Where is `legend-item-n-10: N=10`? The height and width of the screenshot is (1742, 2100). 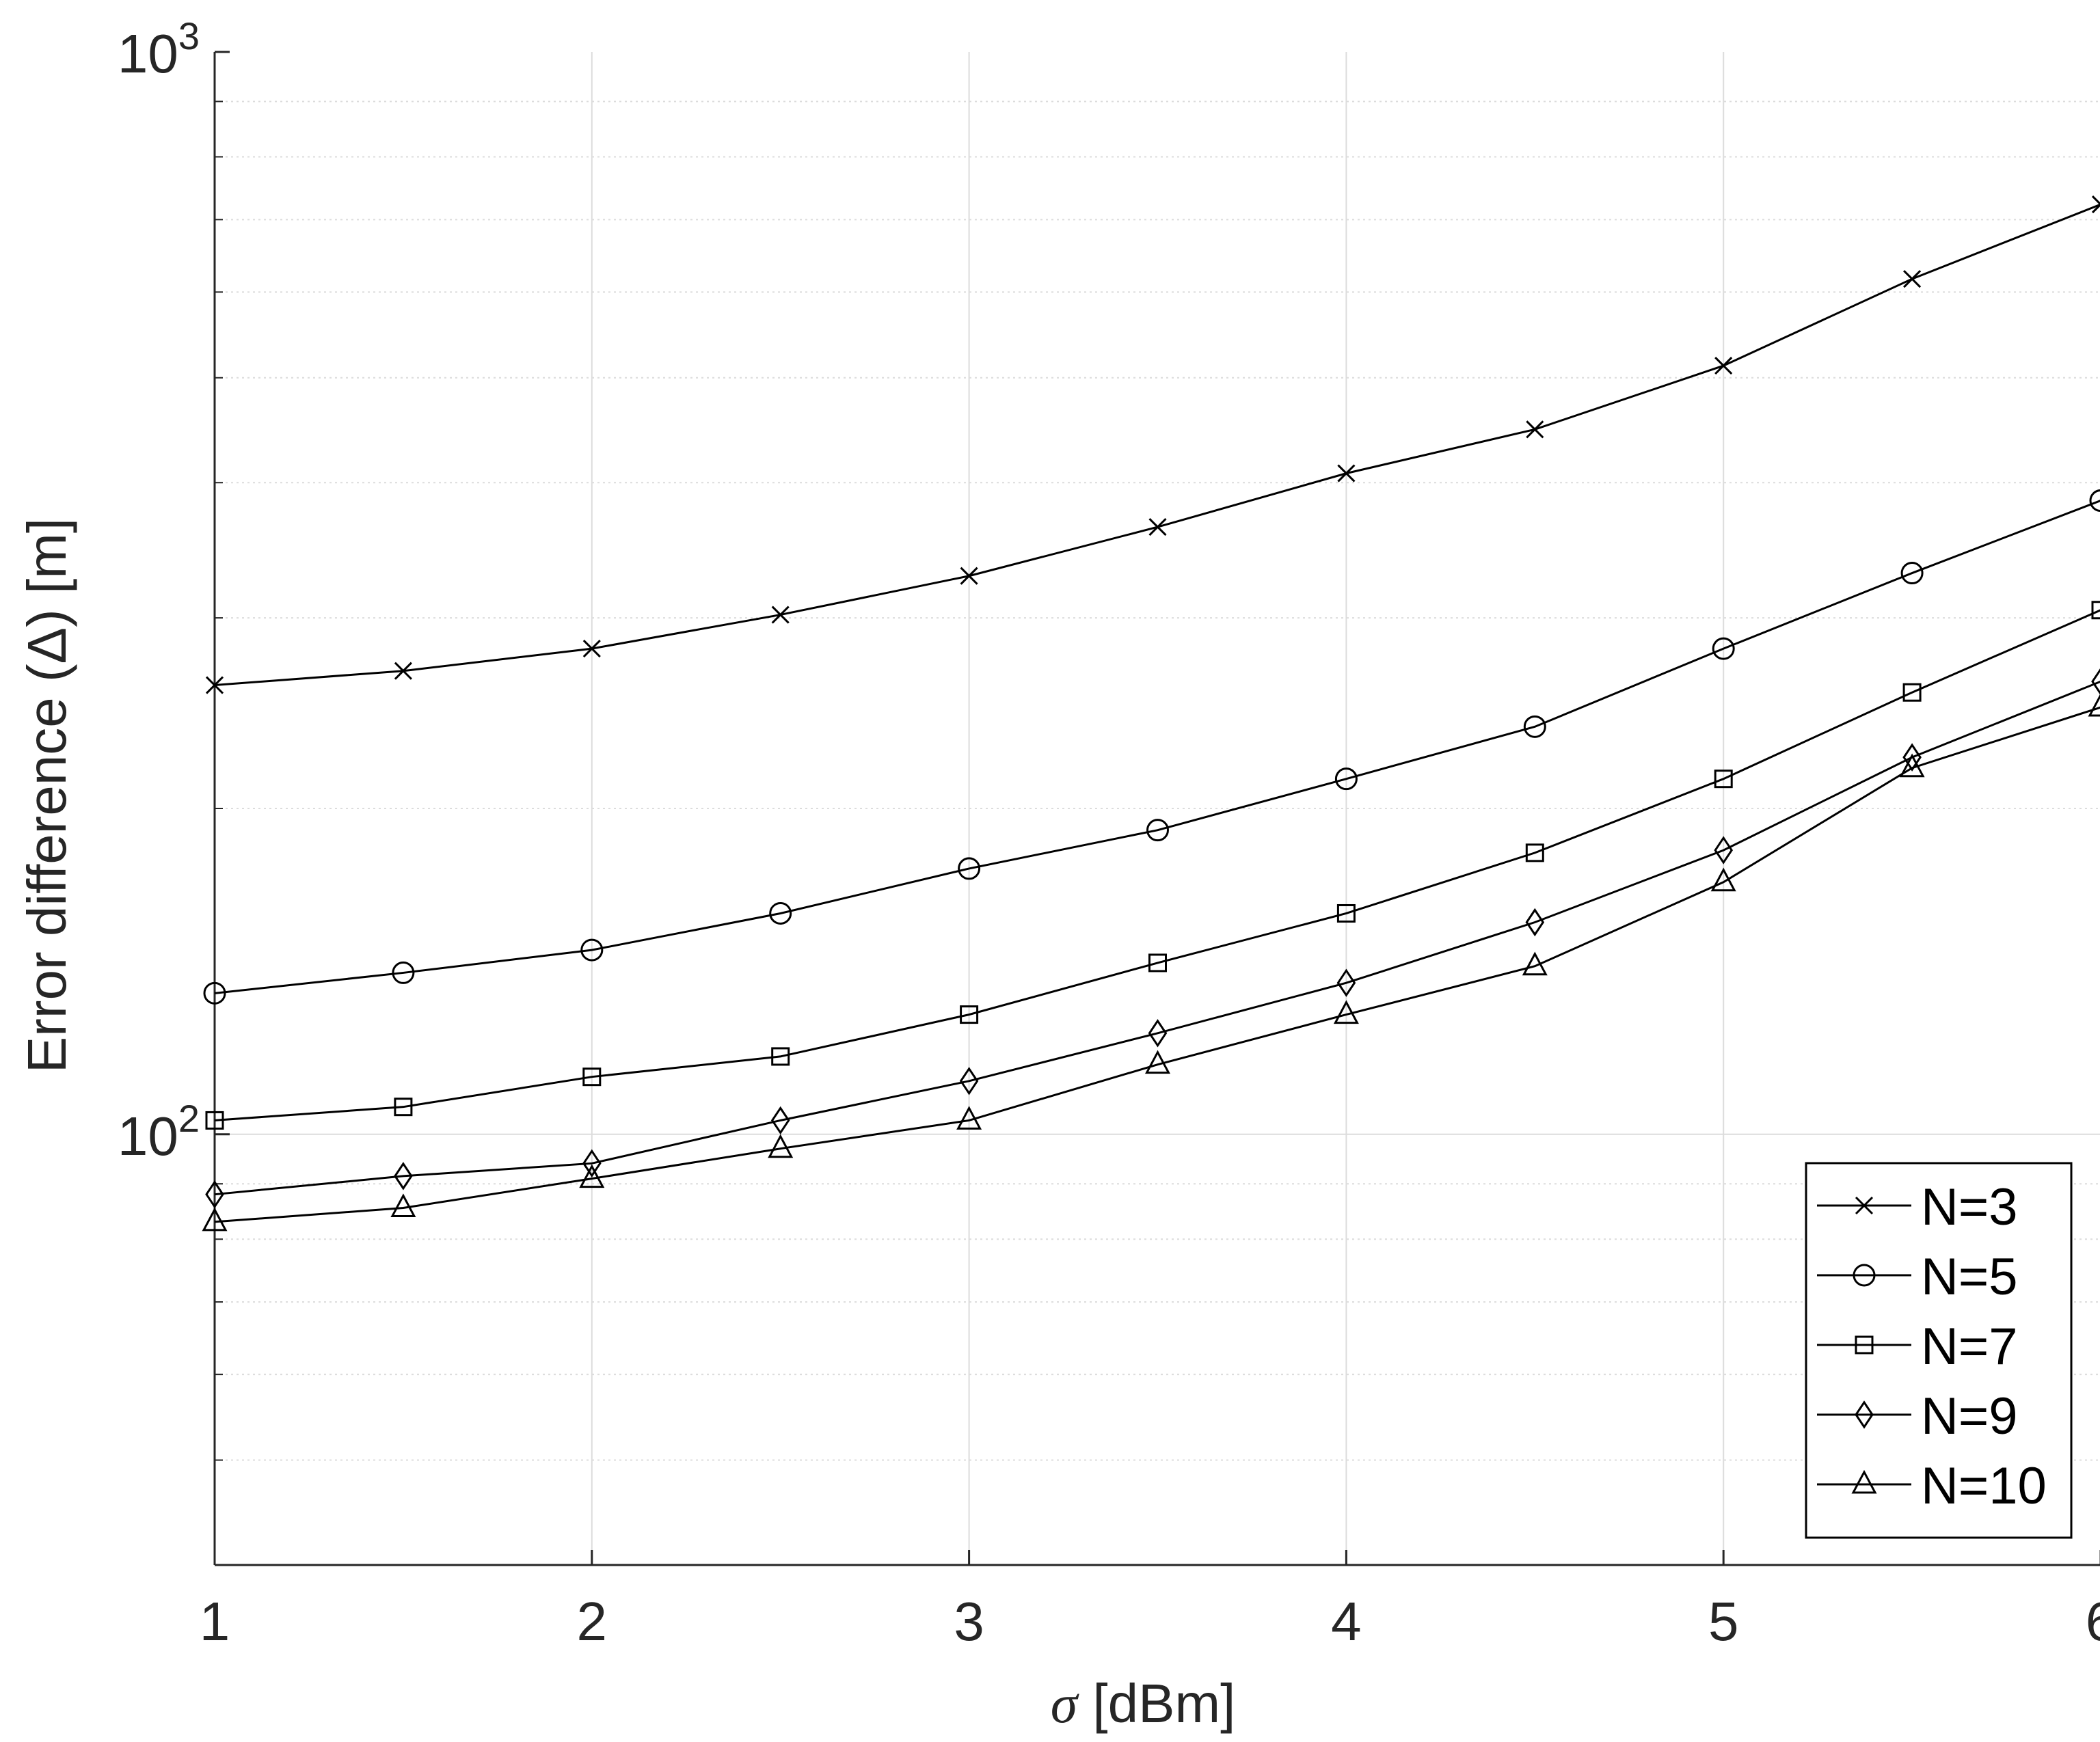 legend-item-n-10: N=10 is located at coordinates (1932, 1486).